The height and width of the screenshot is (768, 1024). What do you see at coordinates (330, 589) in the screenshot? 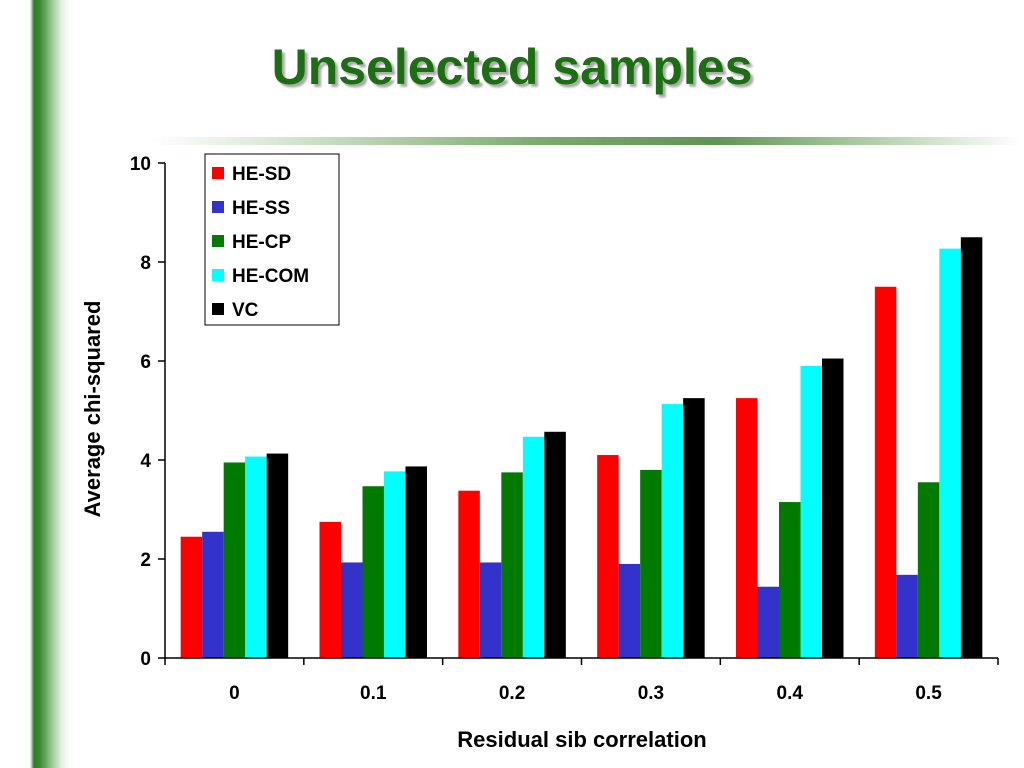
I see `bar-he-sd-0.1` at bounding box center [330, 589].